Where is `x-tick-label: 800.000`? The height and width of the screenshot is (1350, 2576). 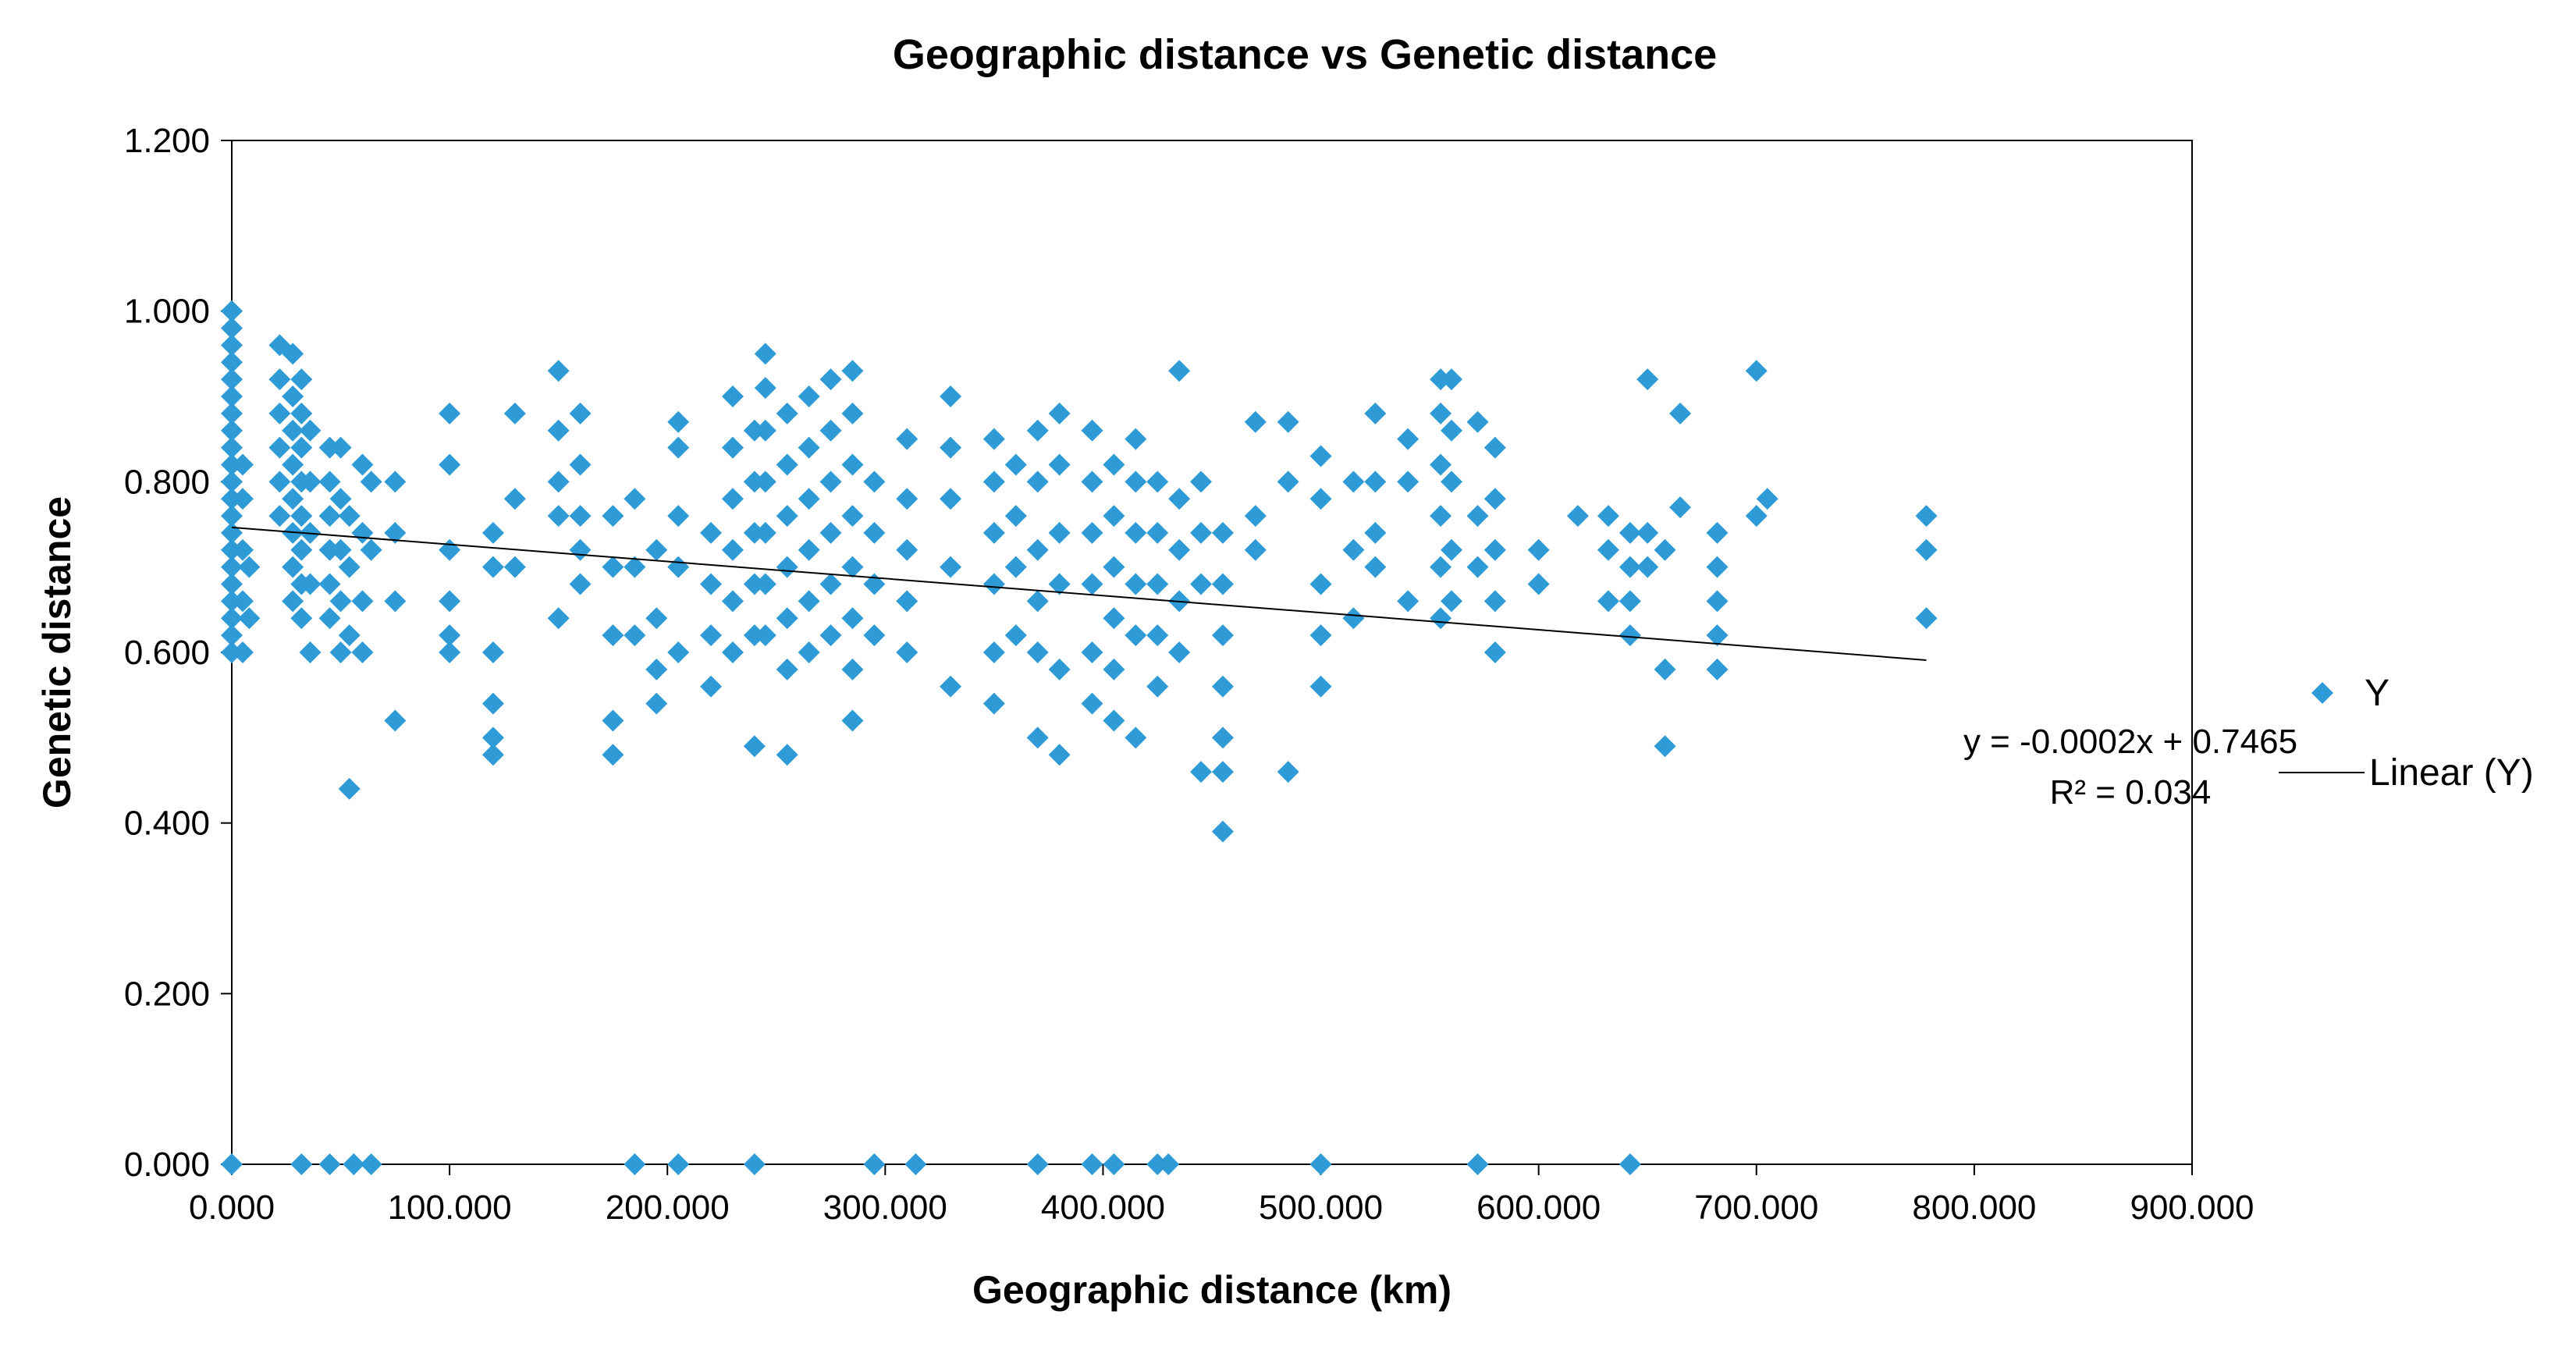 x-tick-label: 800.000 is located at coordinates (1974, 1207).